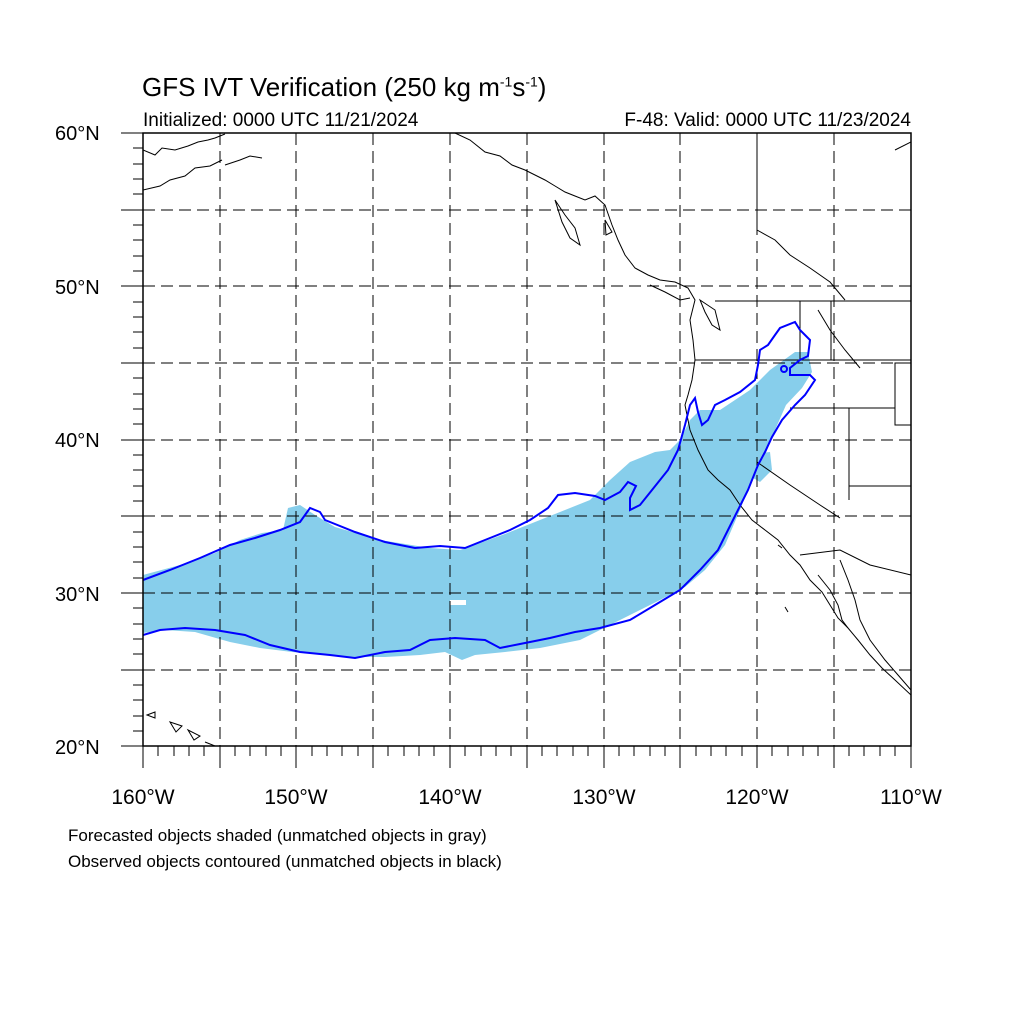  What do you see at coordinates (450, 797) in the screenshot?
I see `lon-label-140w: 140°W` at bounding box center [450, 797].